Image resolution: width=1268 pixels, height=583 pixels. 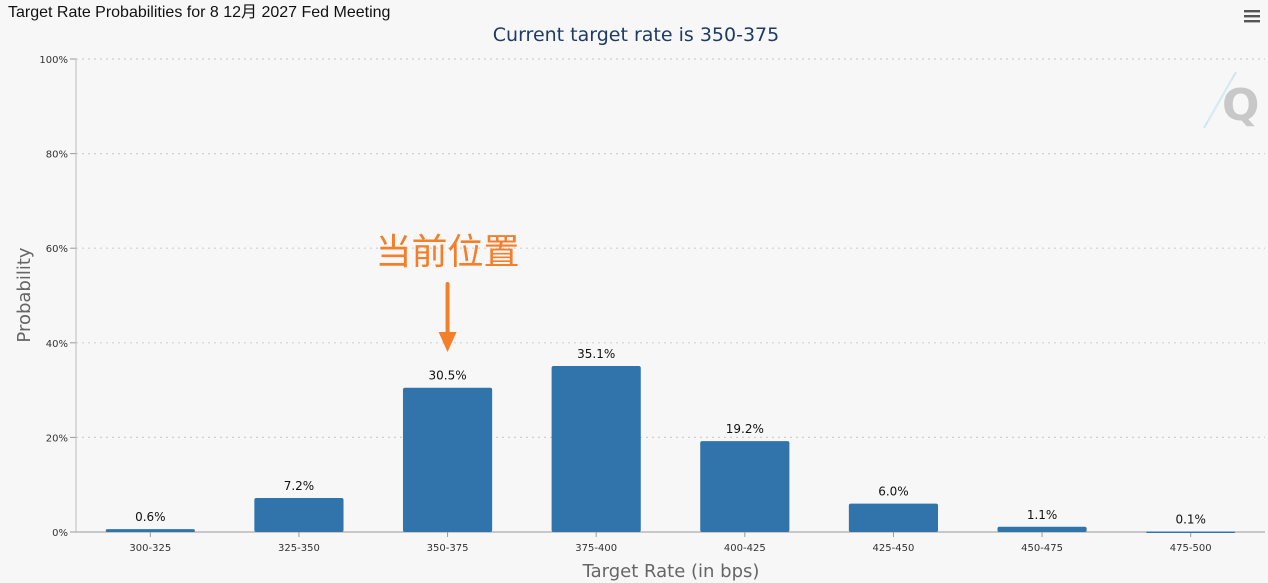 What do you see at coordinates (671, 571) in the screenshot?
I see `x-axis-title: Target Rate (in bps)` at bounding box center [671, 571].